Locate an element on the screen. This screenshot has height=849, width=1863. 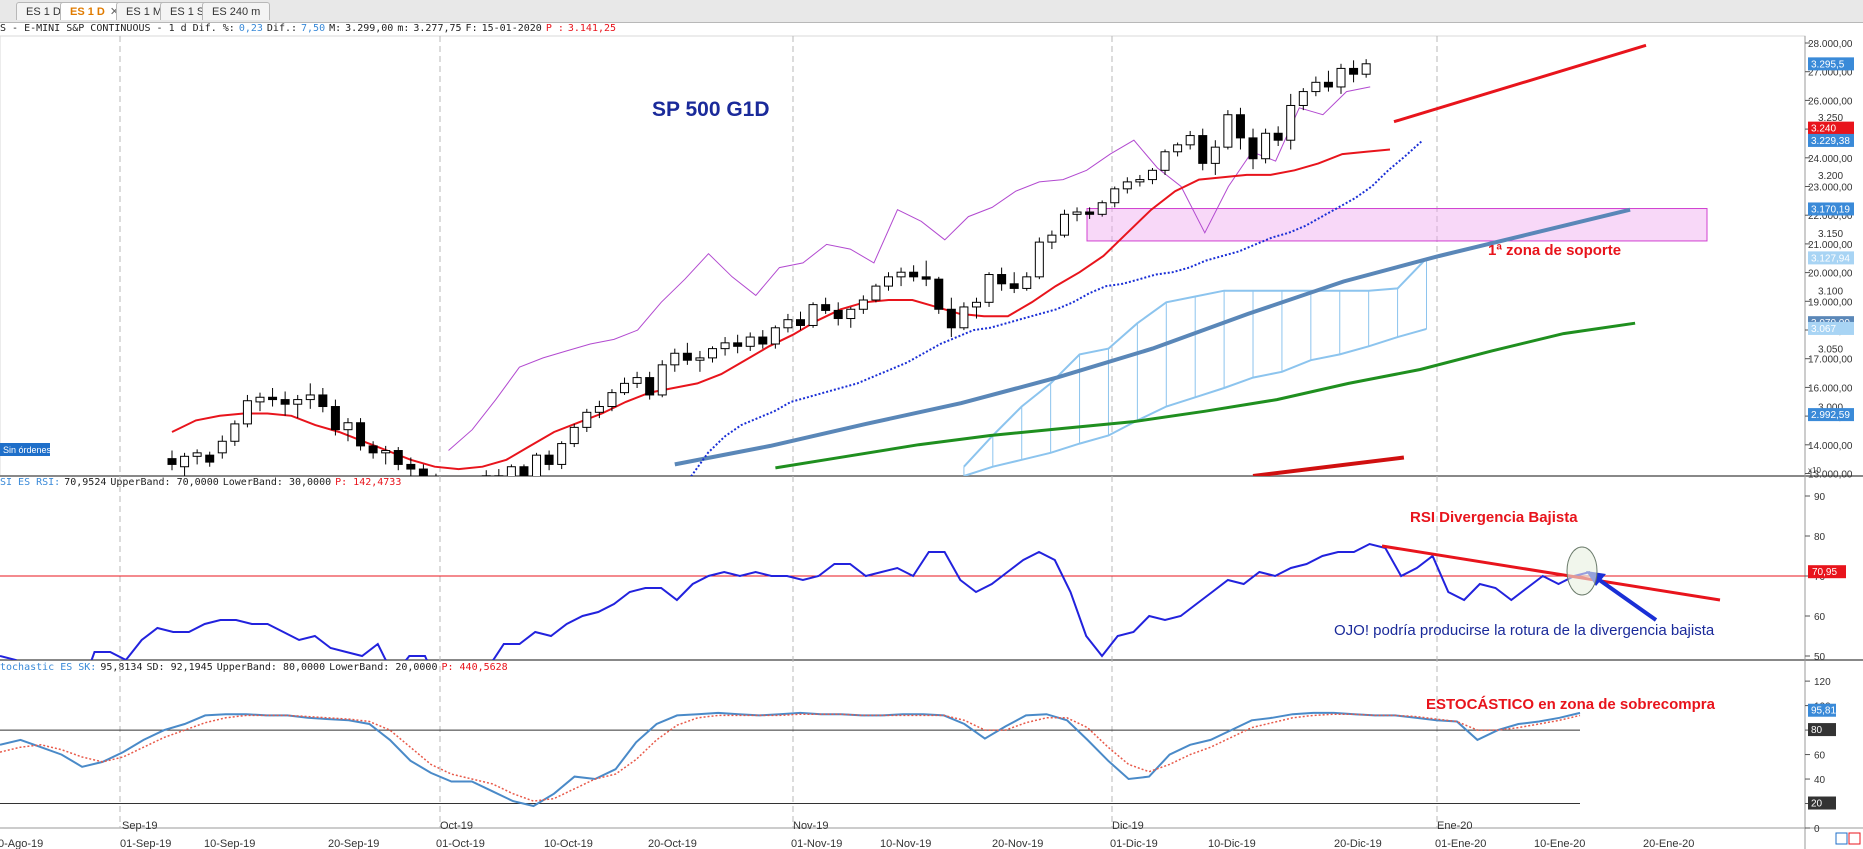
close-icon: ✕ is located at coordinates (114, 12).